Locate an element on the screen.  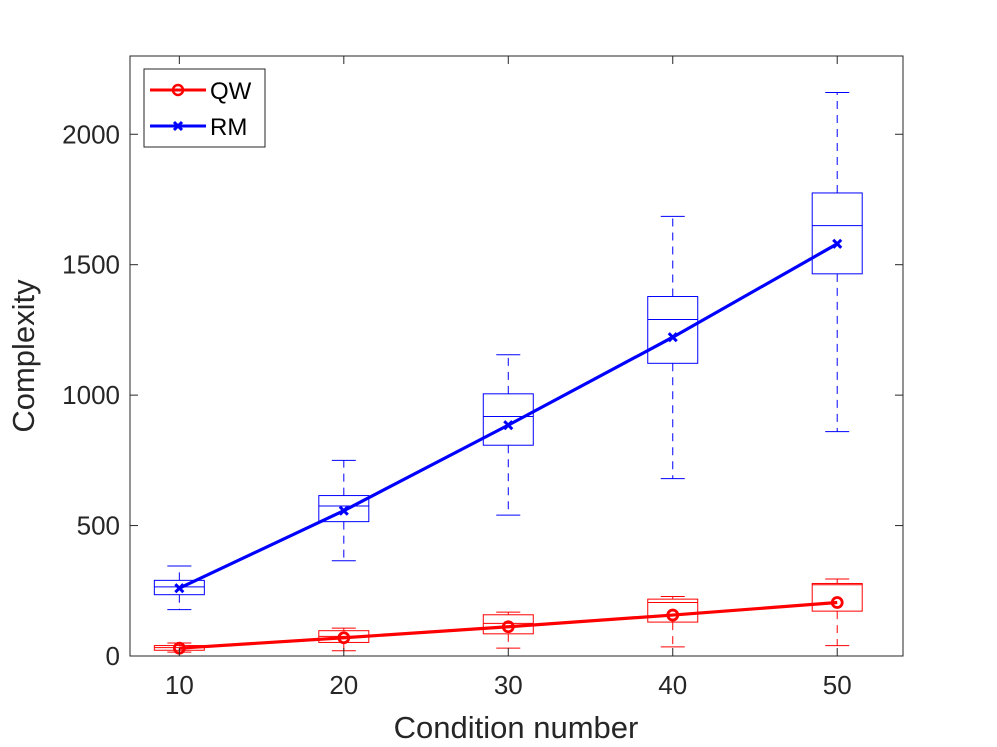
x-tick-label: 10 is located at coordinates (179, 685).